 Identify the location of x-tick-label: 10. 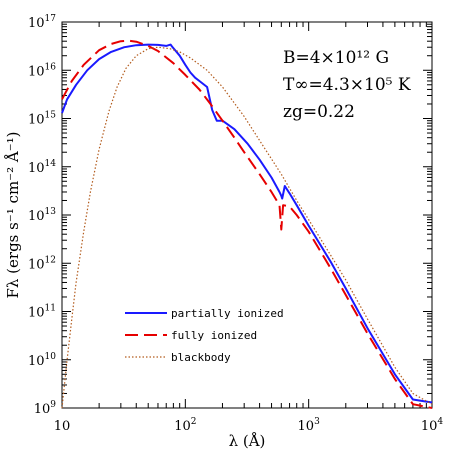
(62, 426).